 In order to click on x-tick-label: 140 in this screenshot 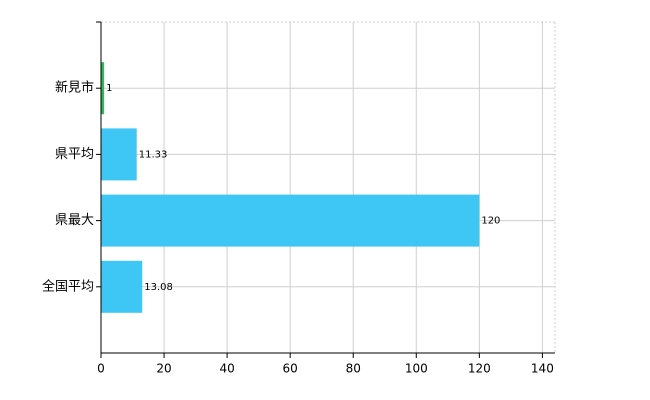, I will do `click(542, 369)`.